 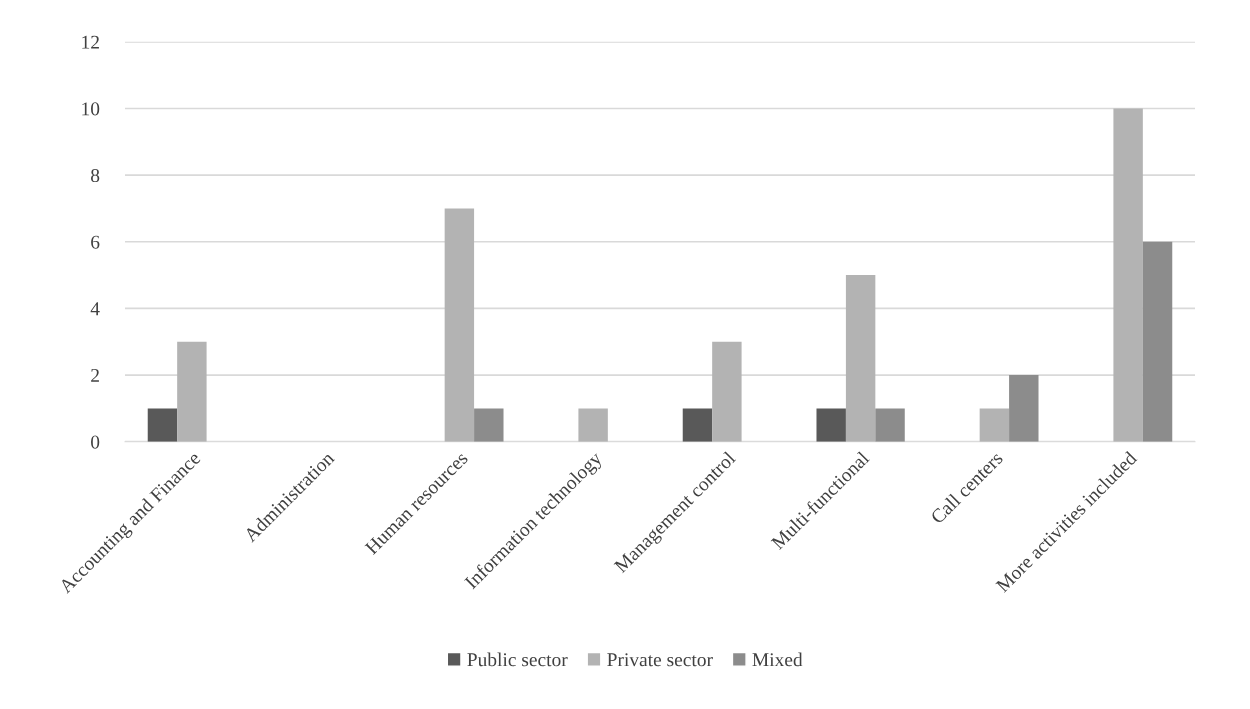 What do you see at coordinates (95, 375) in the screenshot?
I see `y-tick-label: 2` at bounding box center [95, 375].